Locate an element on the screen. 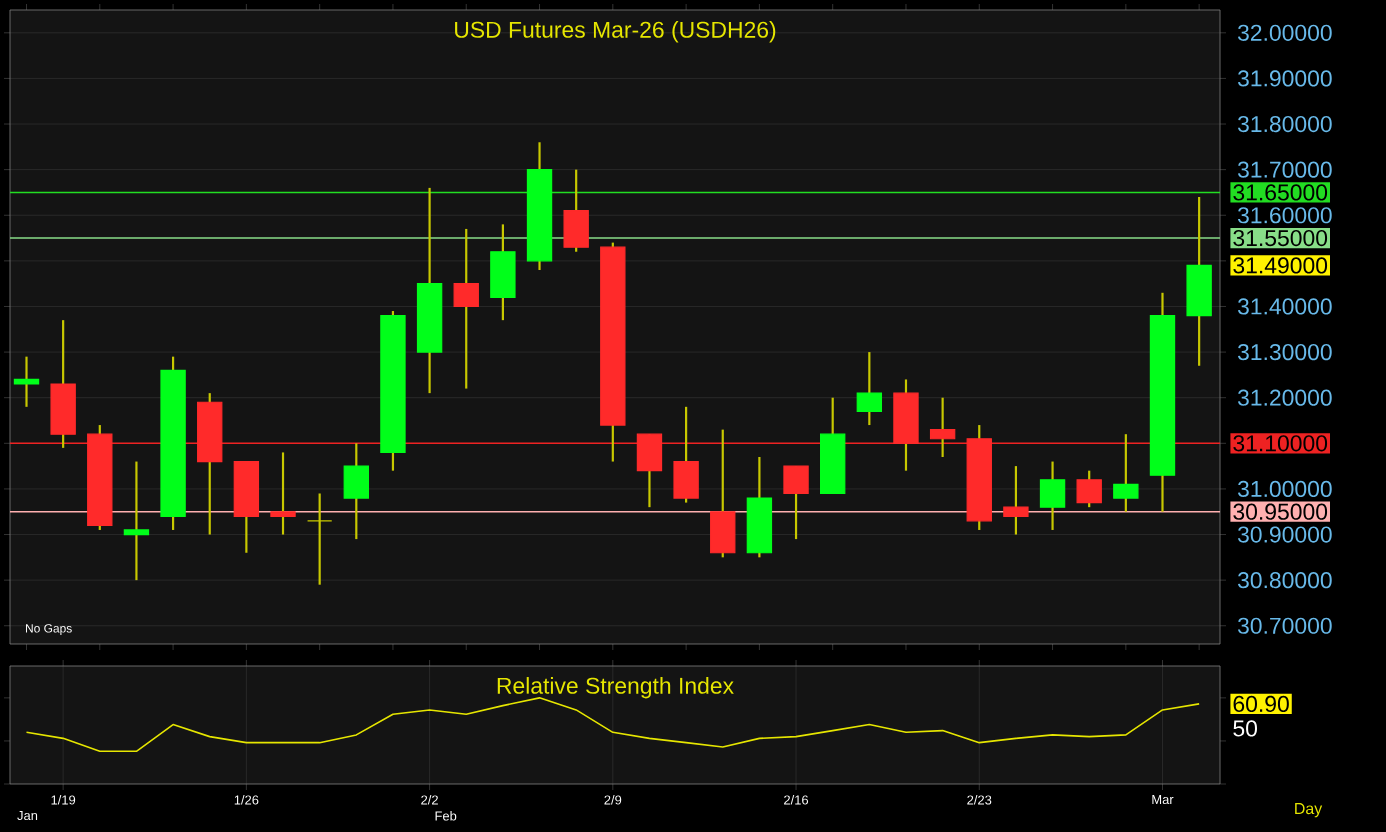 The height and width of the screenshot is (832, 1386). chart-title: Relative Strength Index is located at coordinates (615, 688).